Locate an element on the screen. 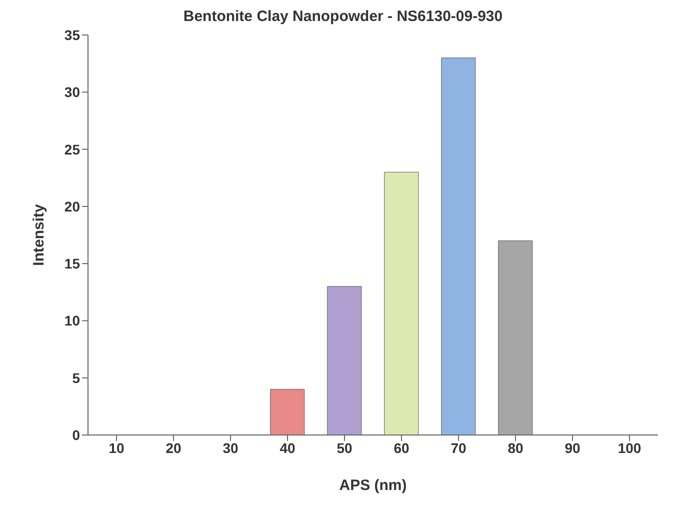  y-axis-title: Intensity is located at coordinates (39, 235).